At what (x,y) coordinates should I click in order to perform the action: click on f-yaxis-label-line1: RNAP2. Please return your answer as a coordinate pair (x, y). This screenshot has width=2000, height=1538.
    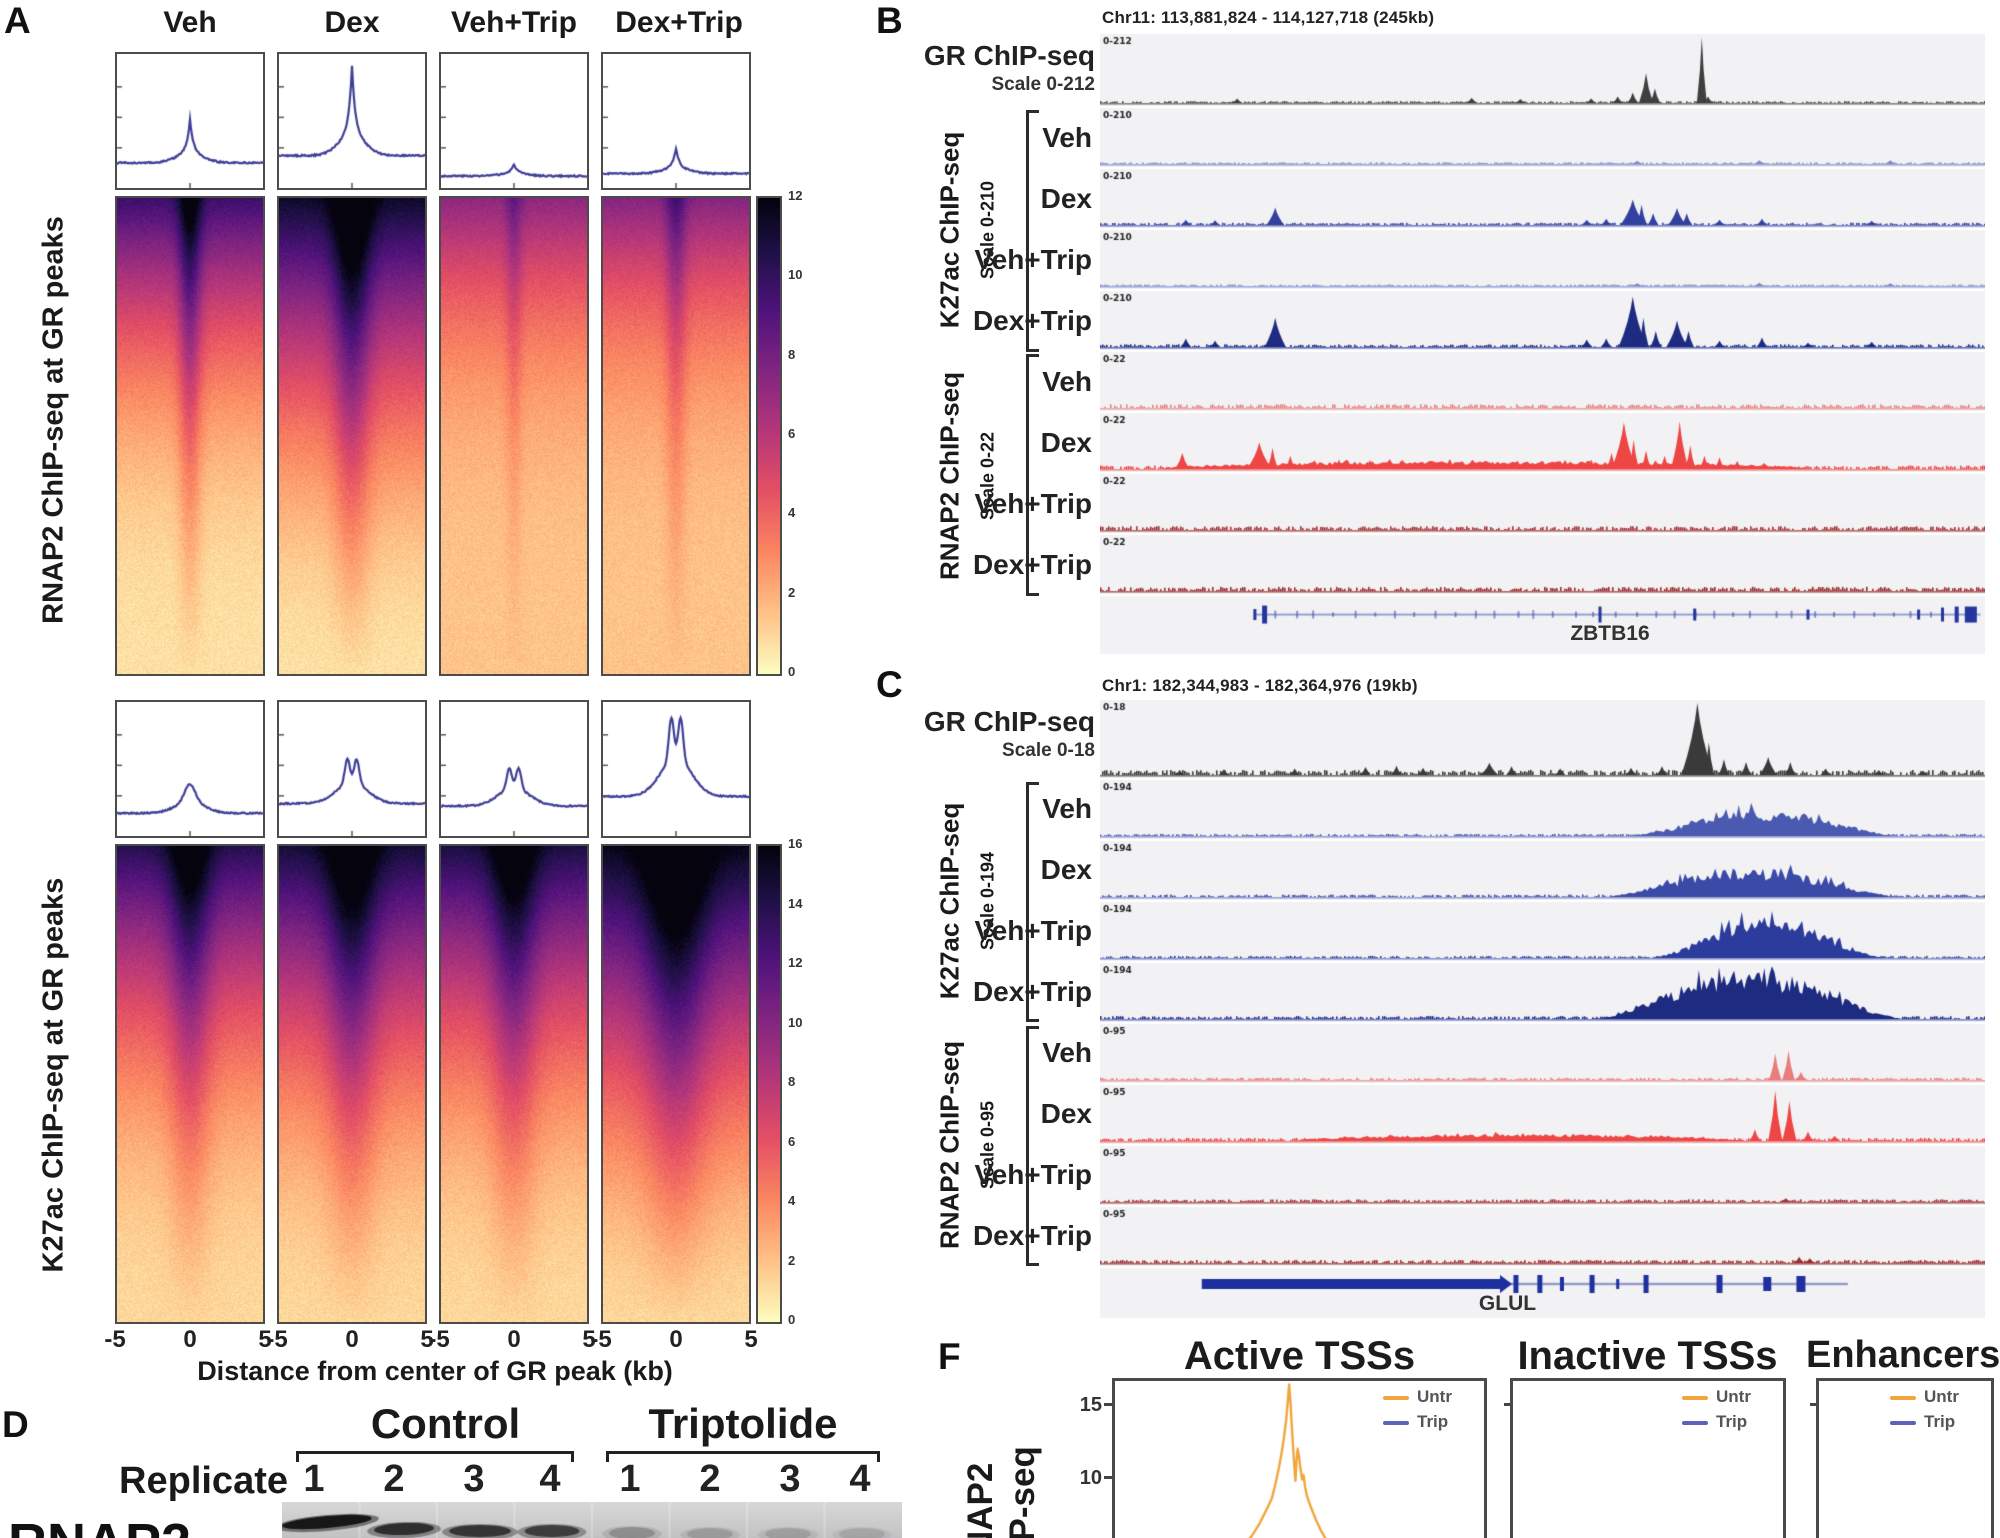
    Looking at the image, I should click on (980, 1500).